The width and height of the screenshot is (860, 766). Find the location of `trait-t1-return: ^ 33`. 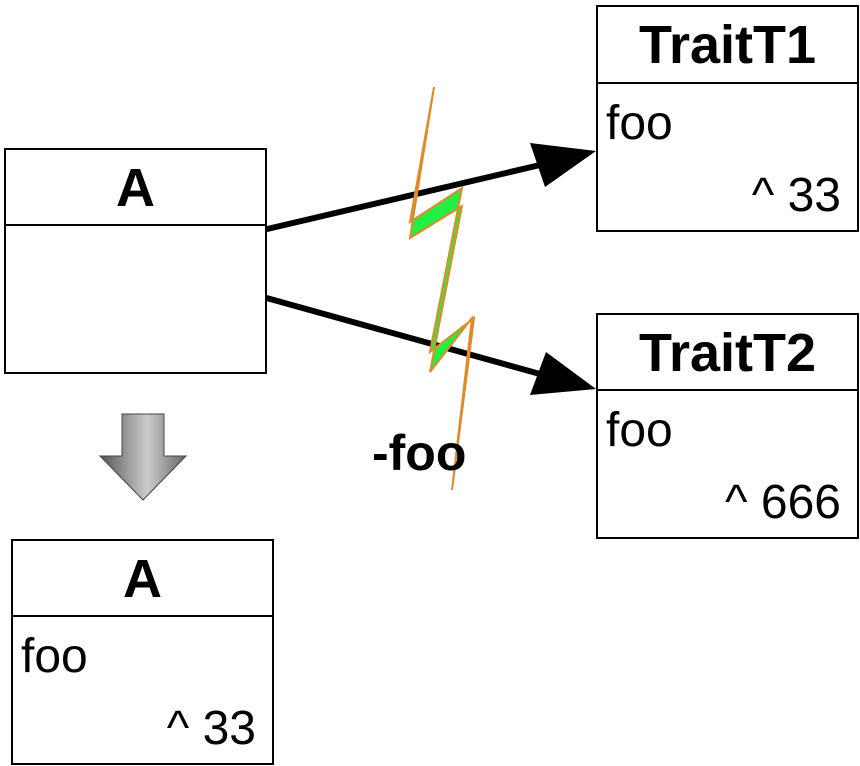

trait-t1-return: ^ 33 is located at coordinates (796, 195).